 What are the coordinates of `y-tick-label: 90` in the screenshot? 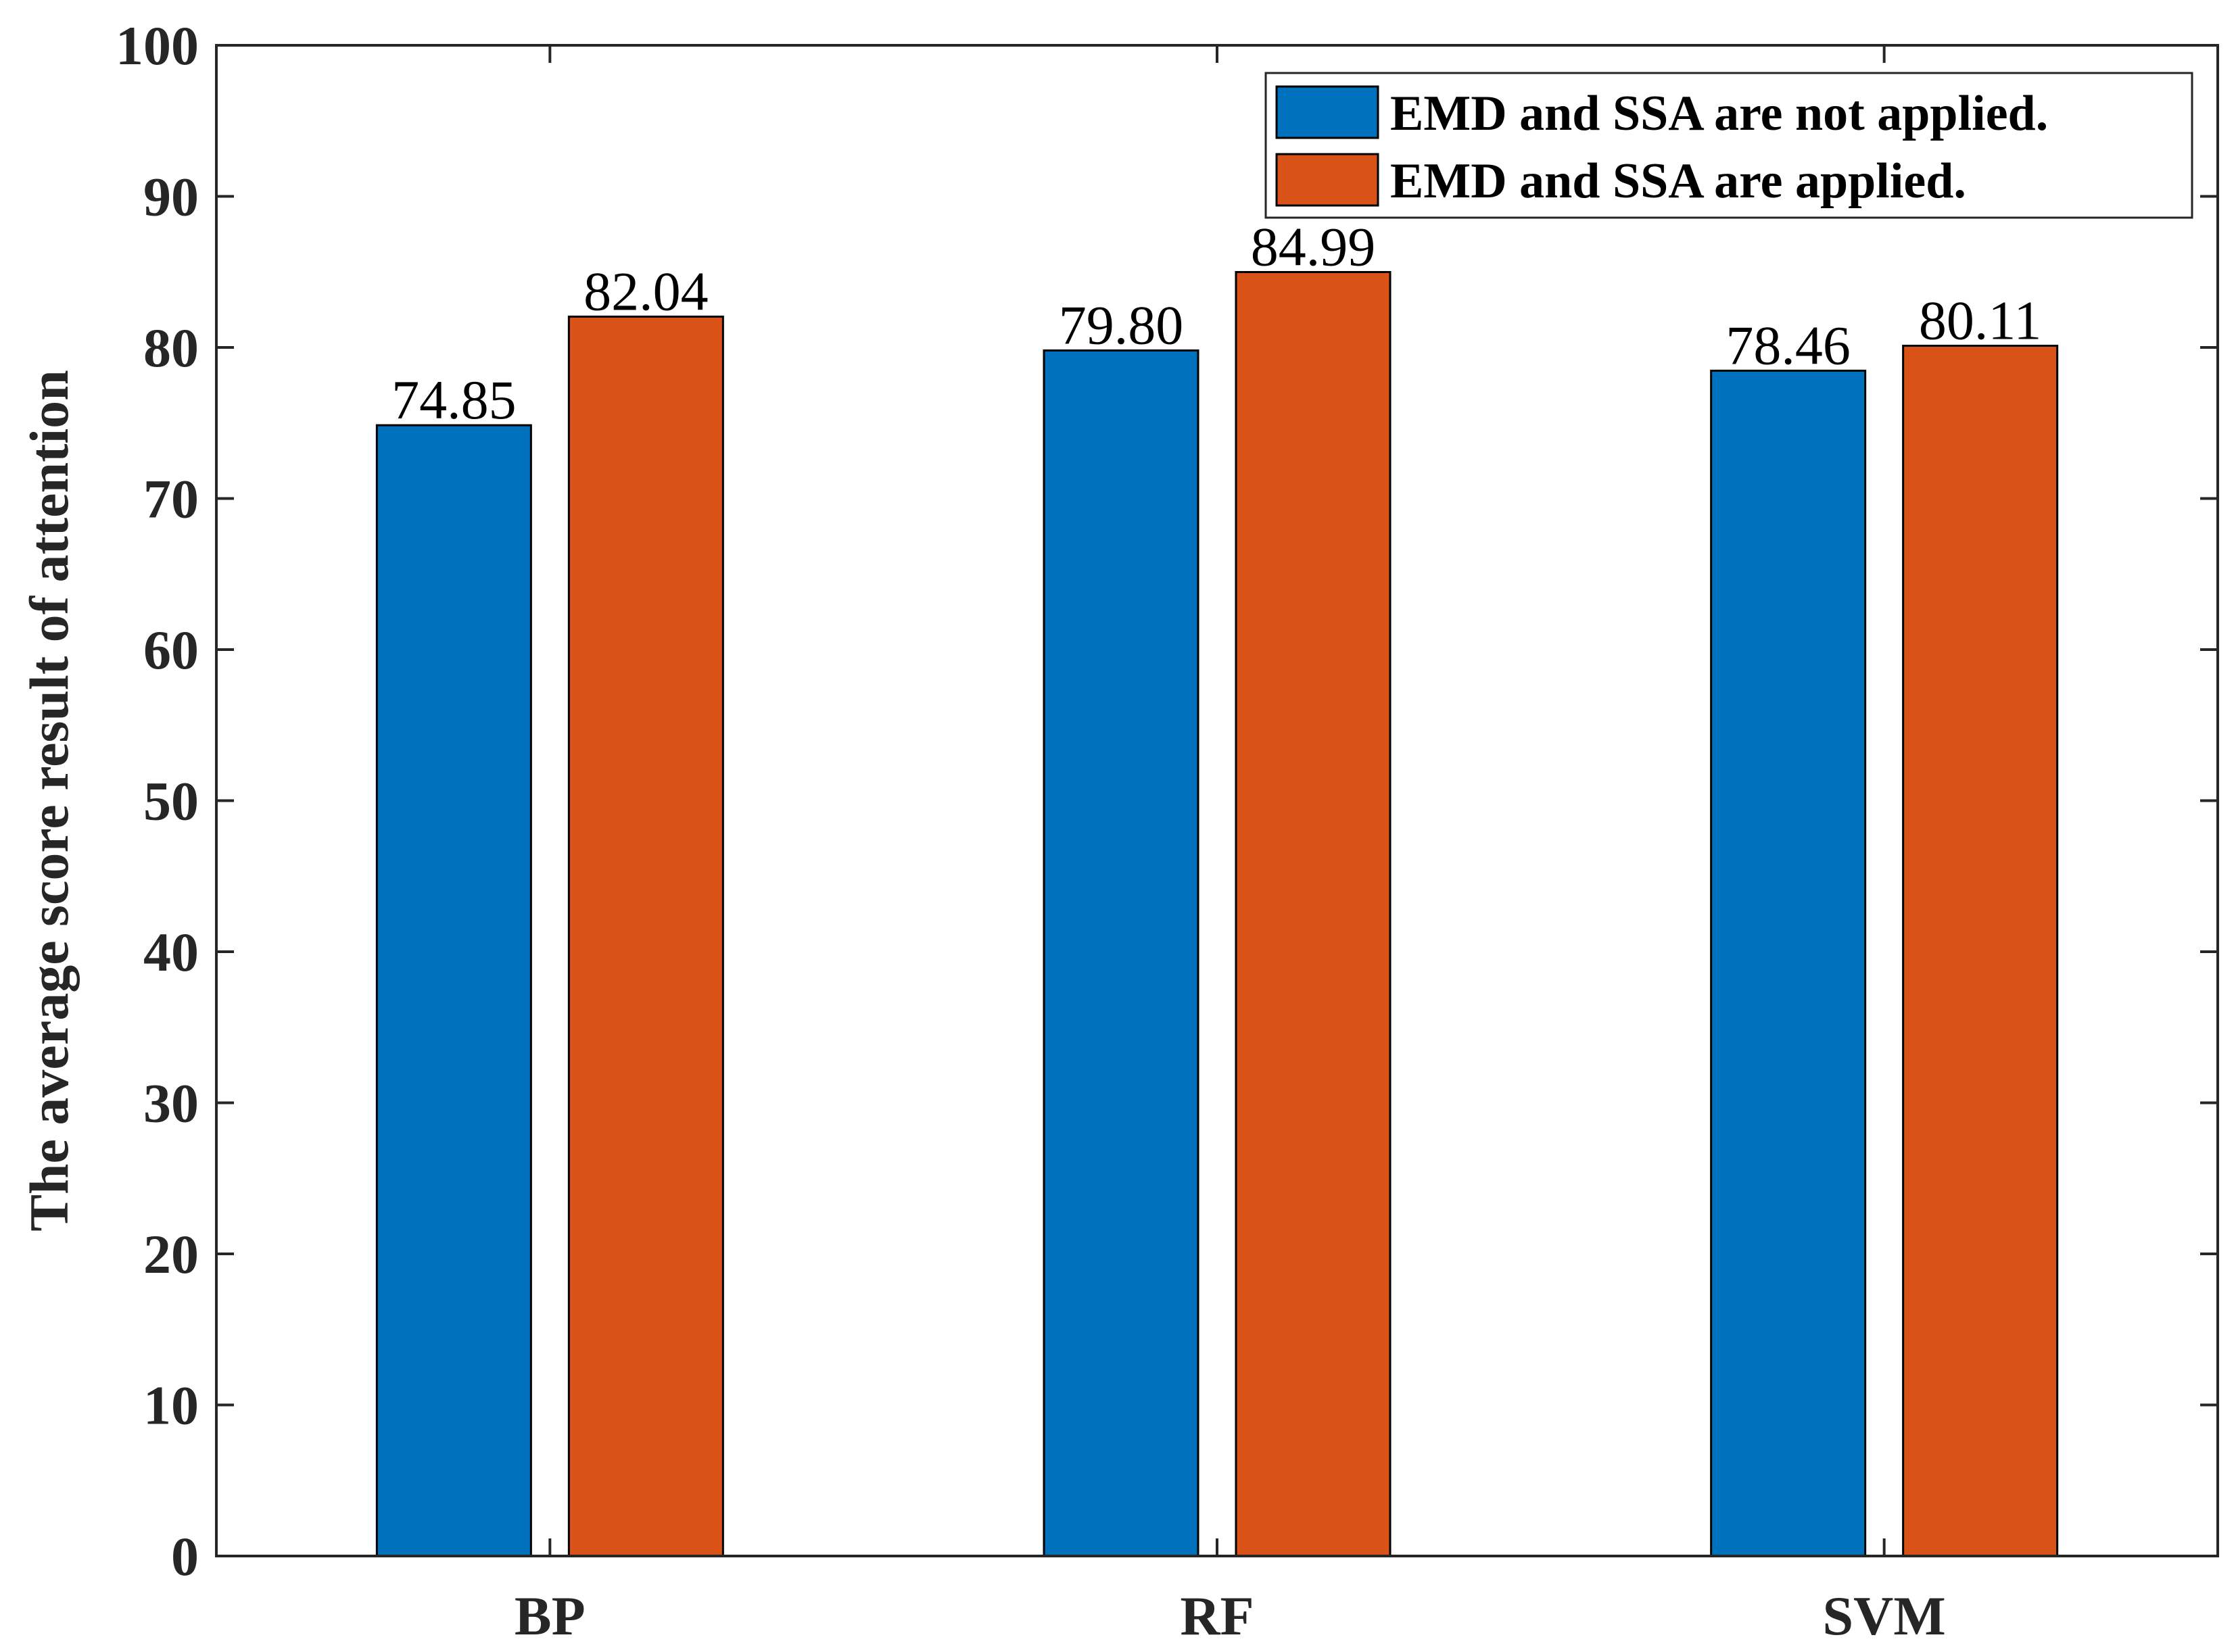 It's located at (171, 197).